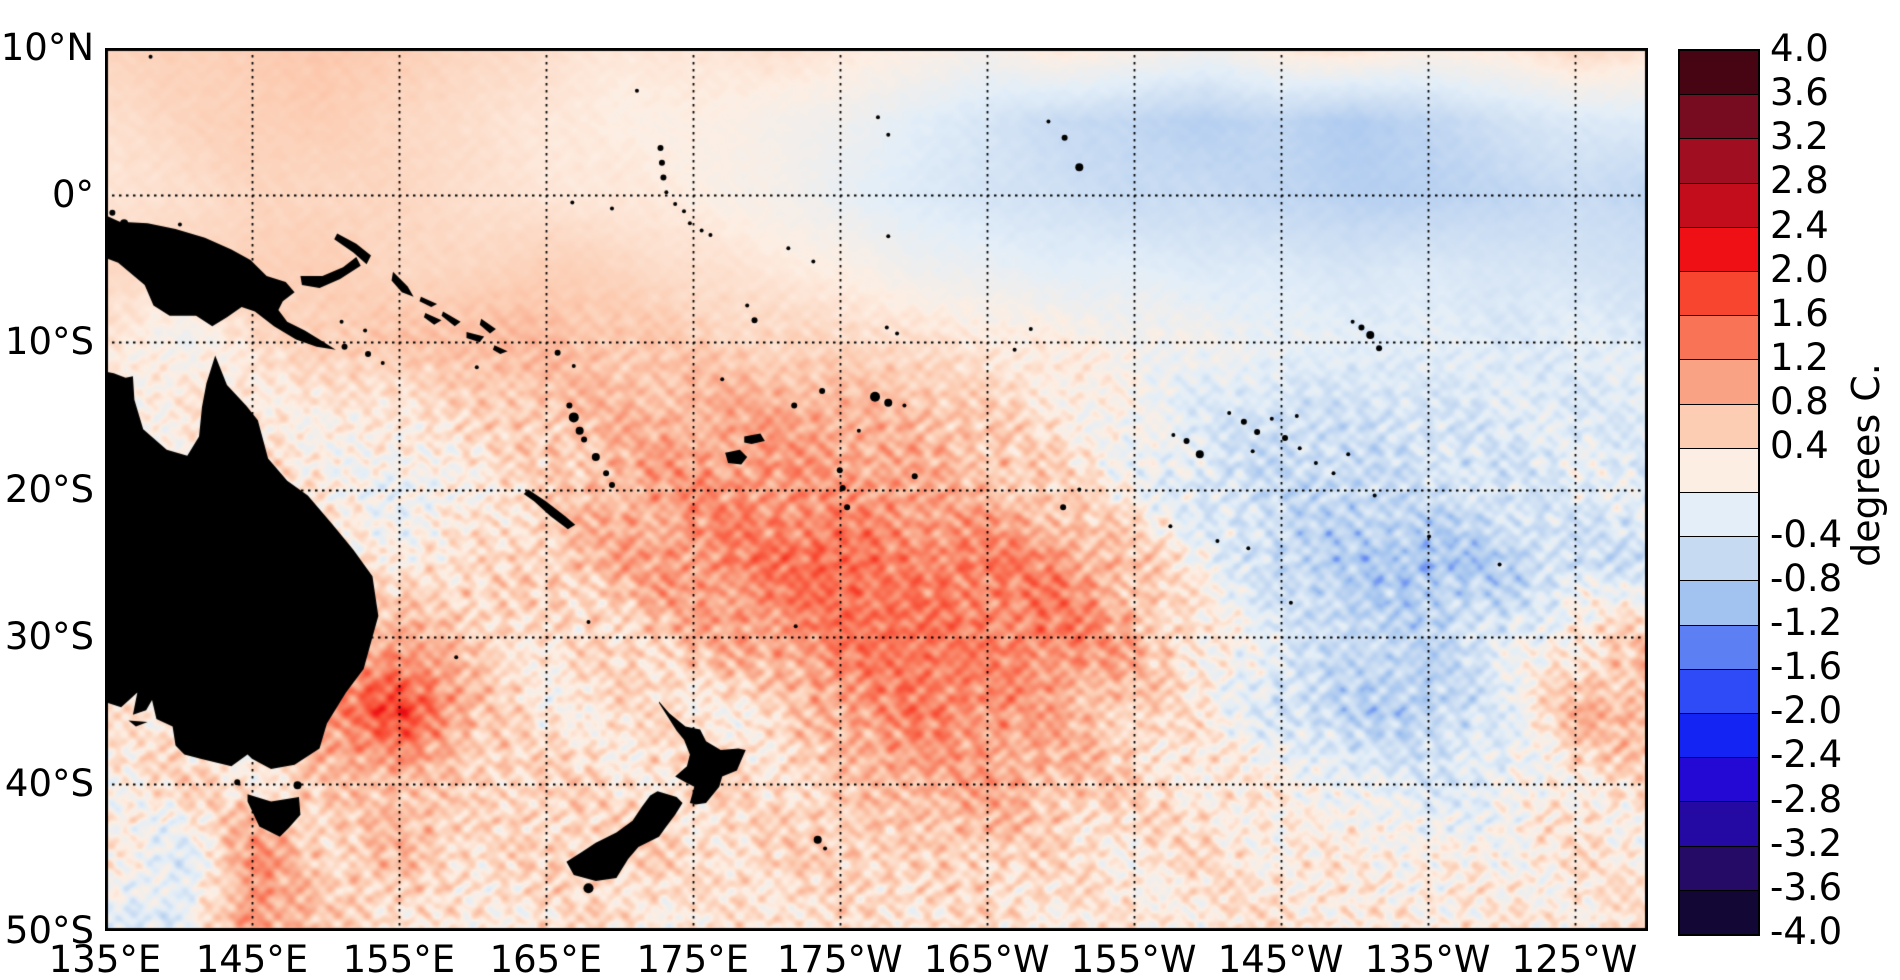 This screenshot has height=980, width=1900. Describe the element at coordinates (1799, 402) in the screenshot. I see `colorbar-tick-label: 0.8` at that location.